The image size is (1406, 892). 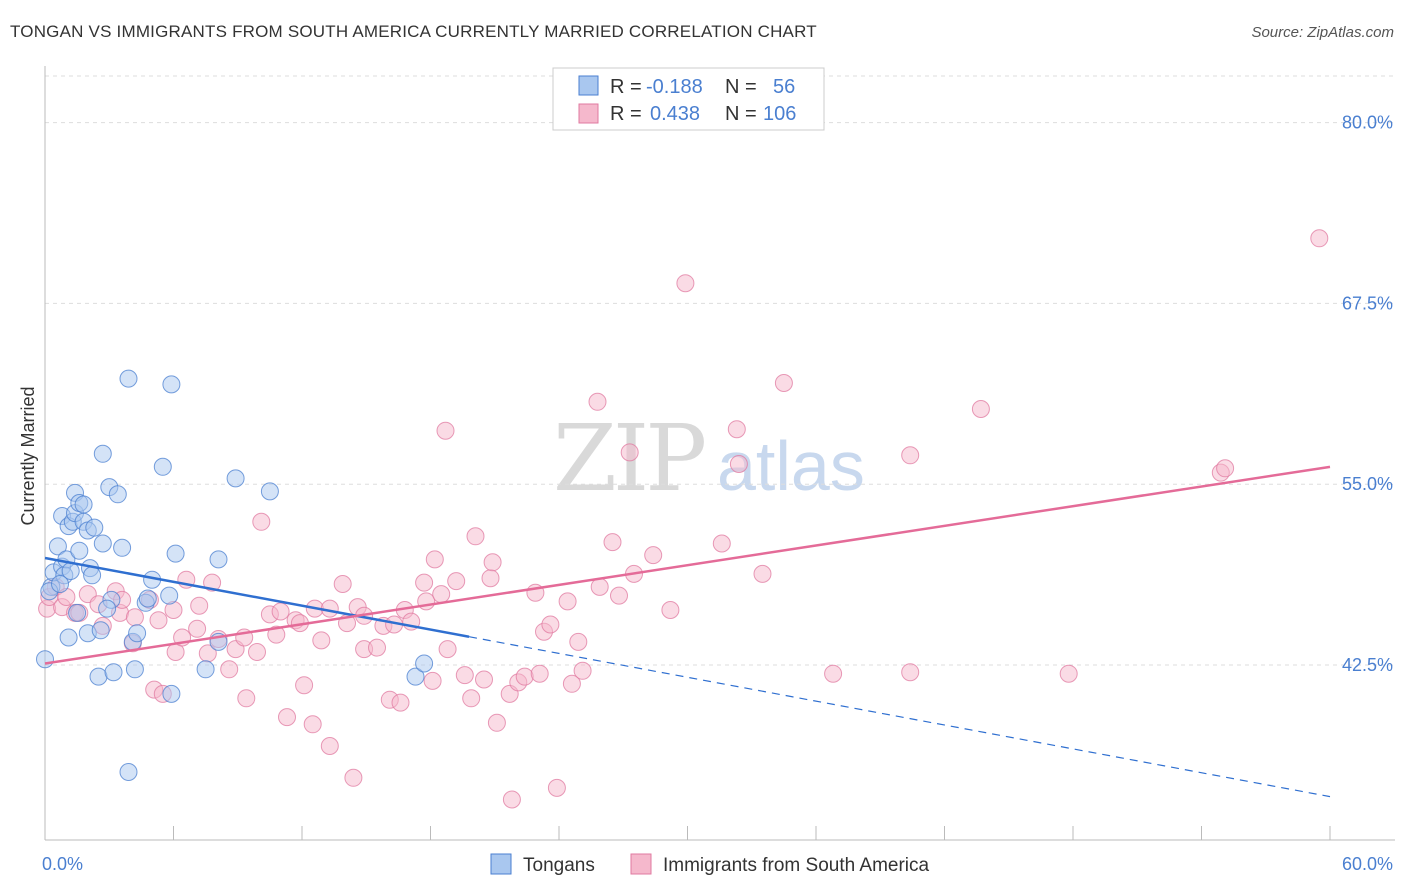 I want to click on x-tick-label: 60.0%, so click(x=1367, y=864).